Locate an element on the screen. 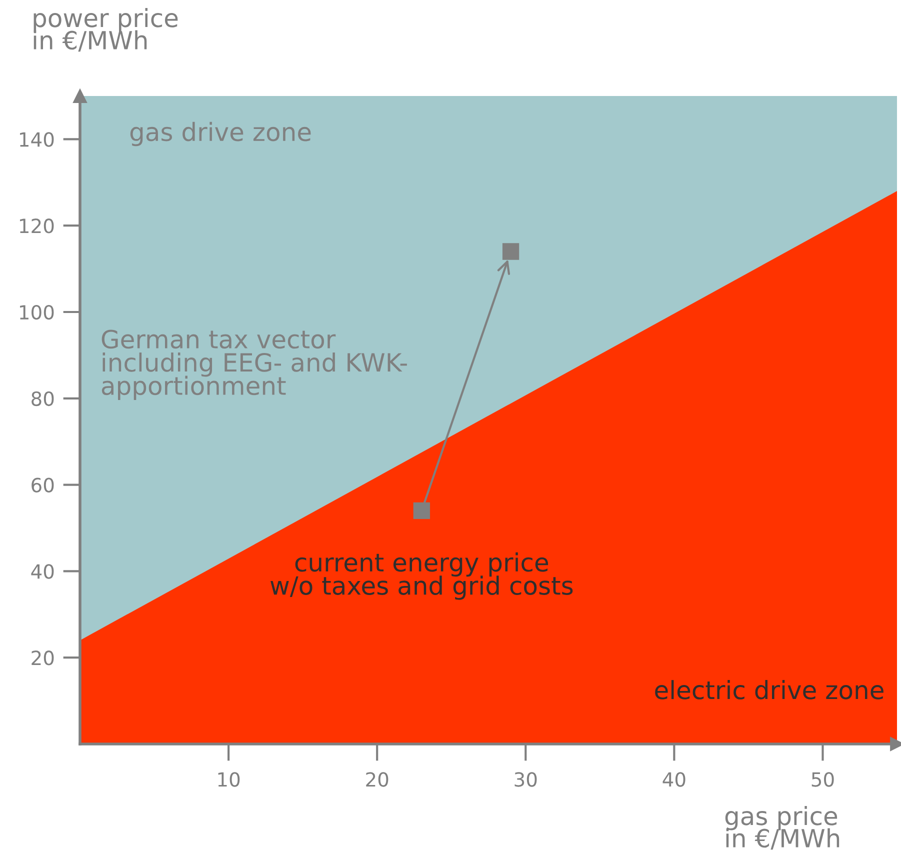 The width and height of the screenshot is (901, 866). y-tick-label: 140 is located at coordinates (37, 139).